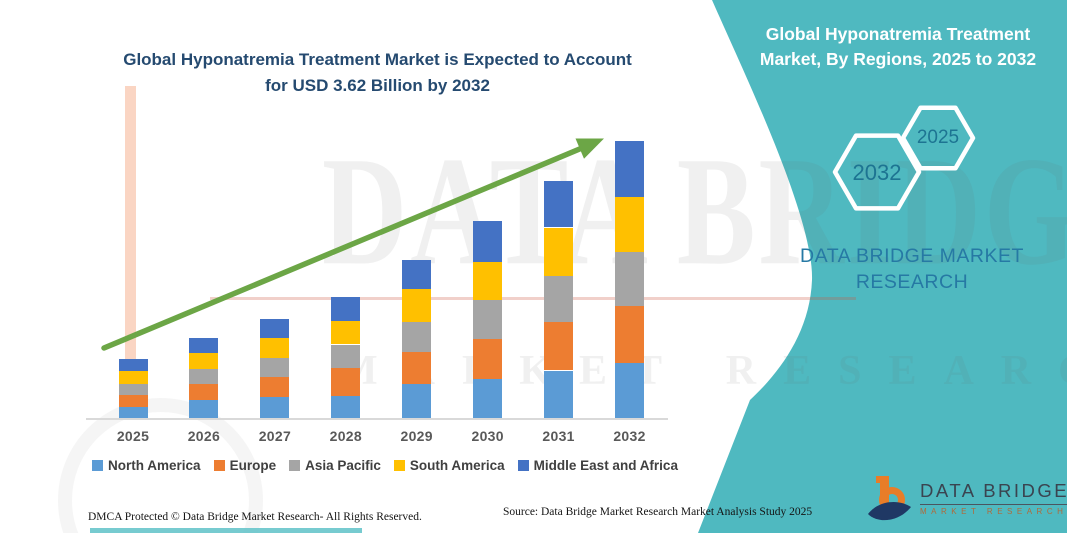 This screenshot has height=533, width=1067. What do you see at coordinates (133, 412) in the screenshot?
I see `bar-segment-north-america-2025` at bounding box center [133, 412].